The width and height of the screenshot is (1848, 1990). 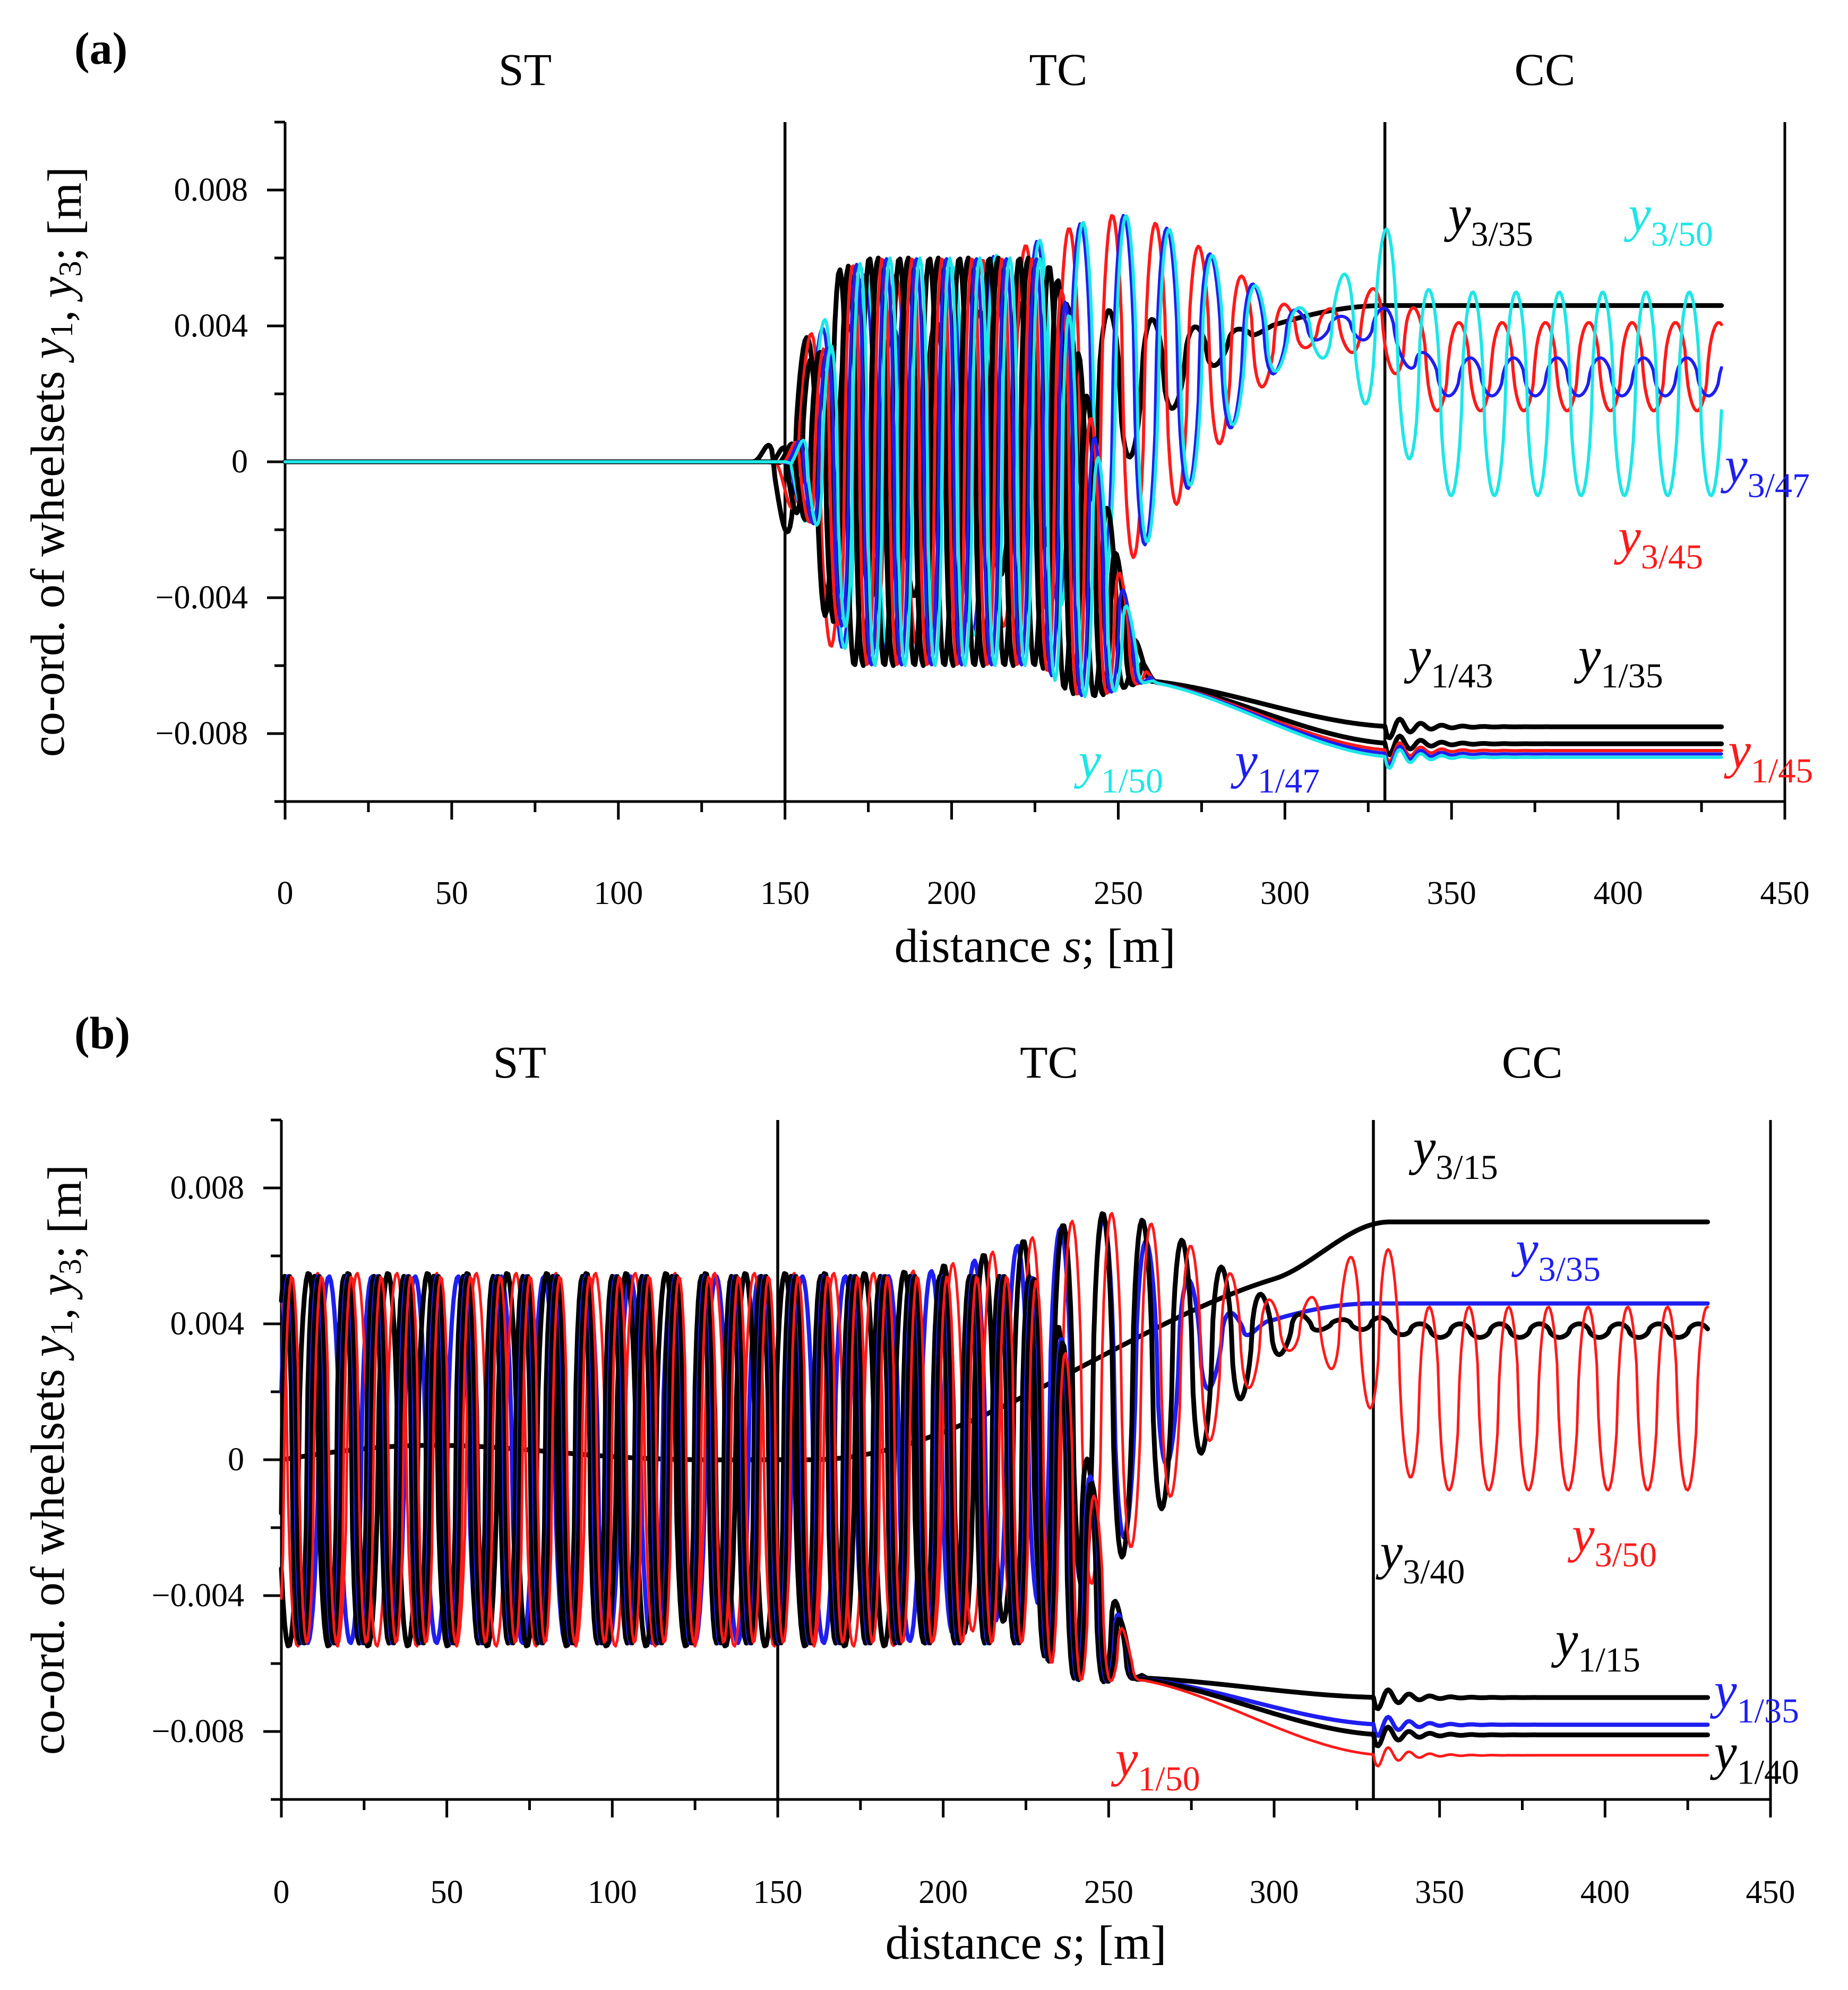 What do you see at coordinates (1658, 542) in the screenshot?
I see `curve-annotation-3-45: y3/45` at bounding box center [1658, 542].